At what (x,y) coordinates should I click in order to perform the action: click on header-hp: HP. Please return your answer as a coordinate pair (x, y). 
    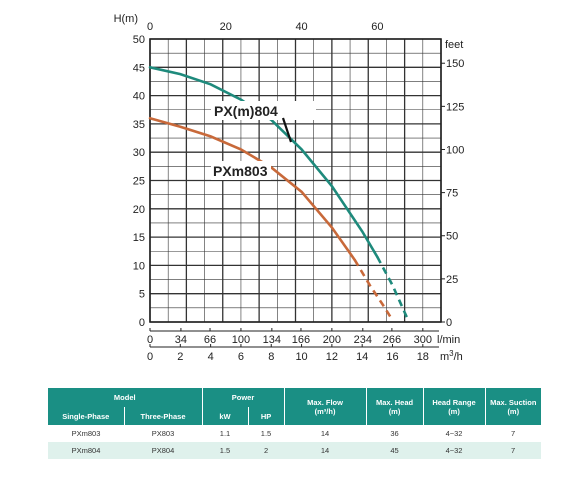
    Looking at the image, I should click on (266, 416).